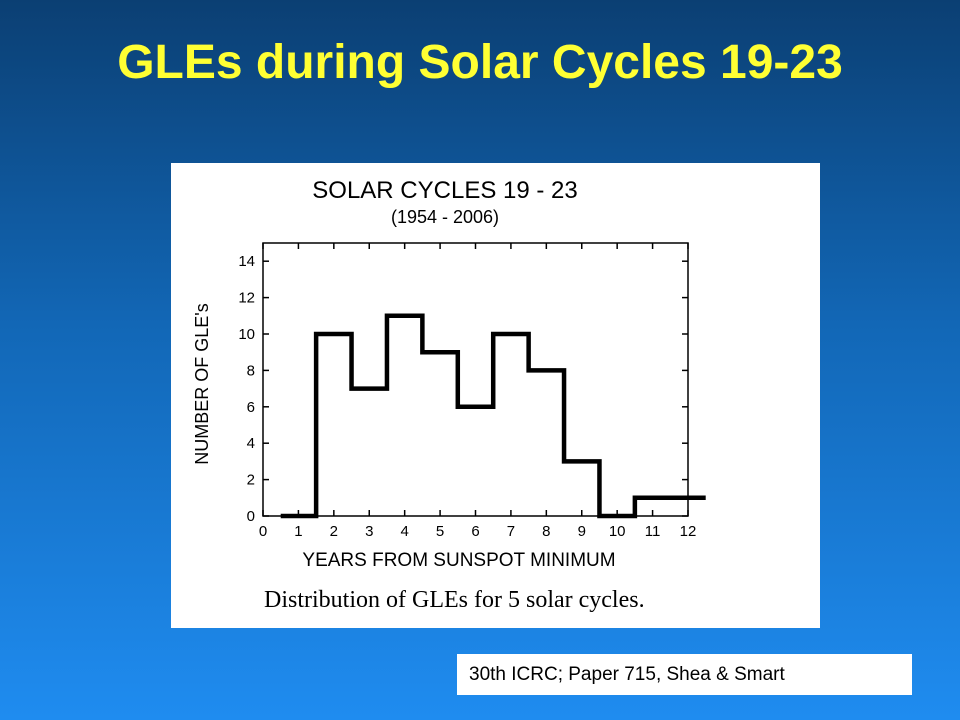 This screenshot has width=960, height=720. Describe the element at coordinates (546, 531) in the screenshot. I see `x-tick-label-8: 8` at that location.